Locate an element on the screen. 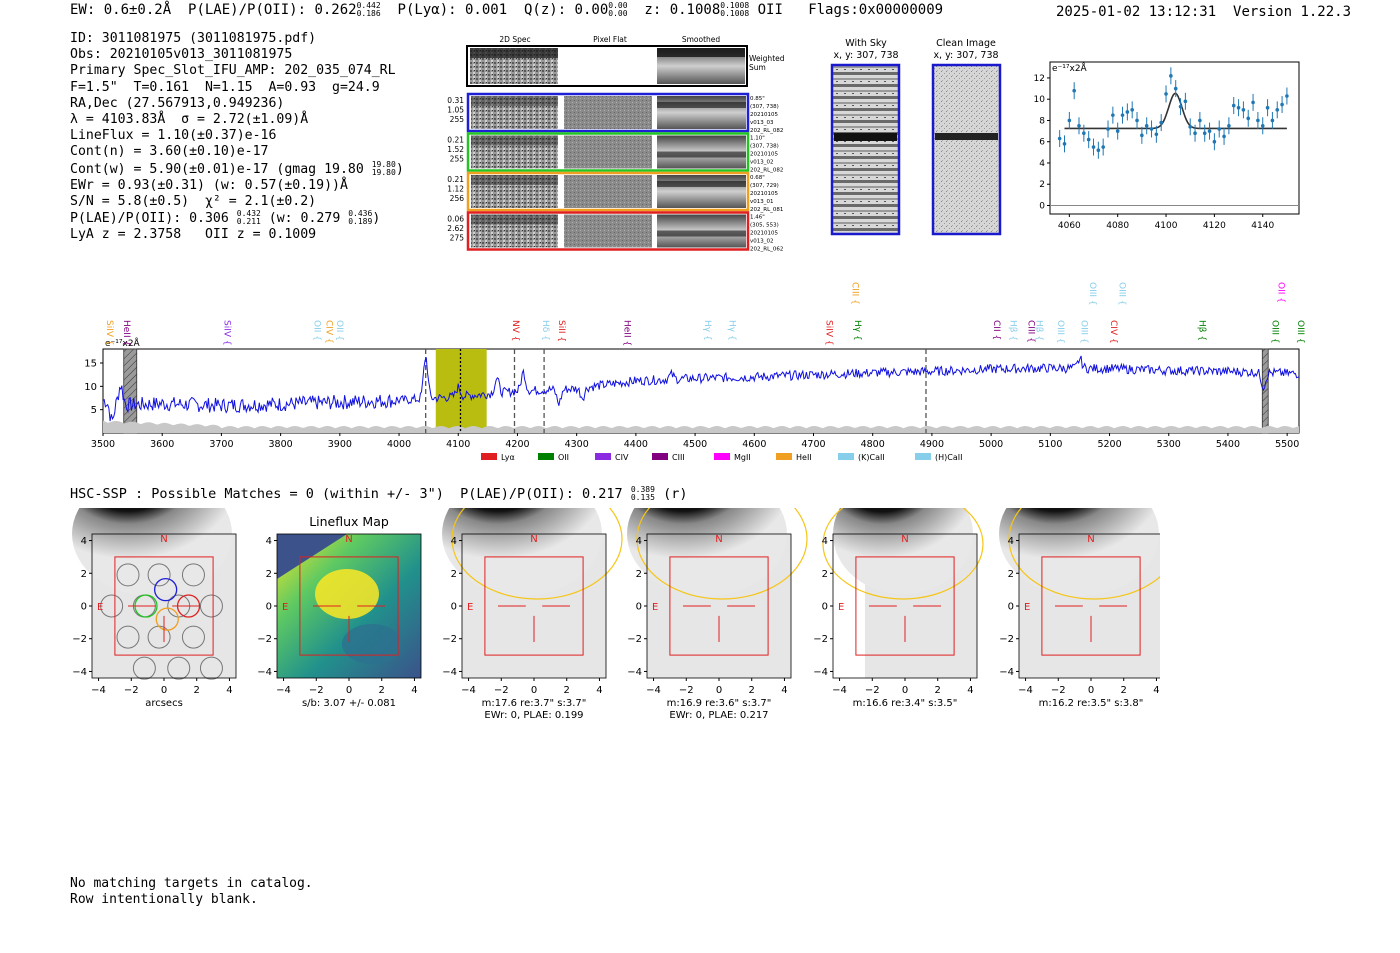 Image resolution: width=1400 pixels, height=953 pixels. panel-ytick: 4 is located at coordinates (84, 541).